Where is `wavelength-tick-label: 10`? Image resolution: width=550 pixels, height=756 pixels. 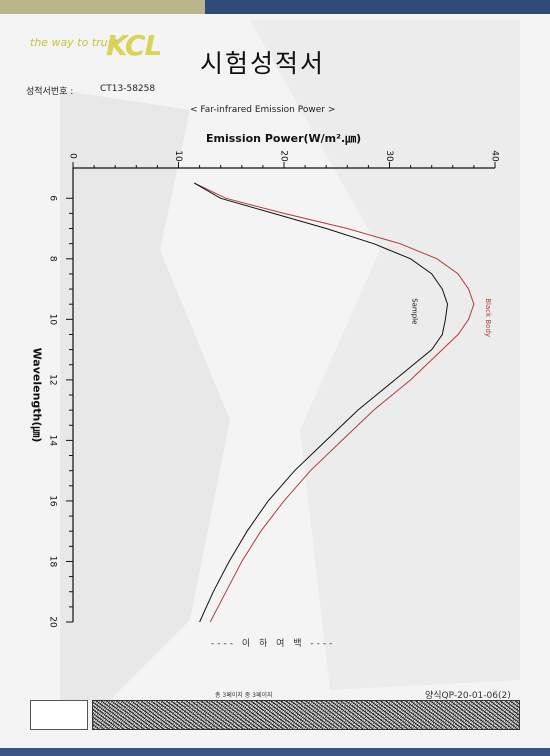
wavelength-tick-label: 10 is located at coordinates (53, 320).